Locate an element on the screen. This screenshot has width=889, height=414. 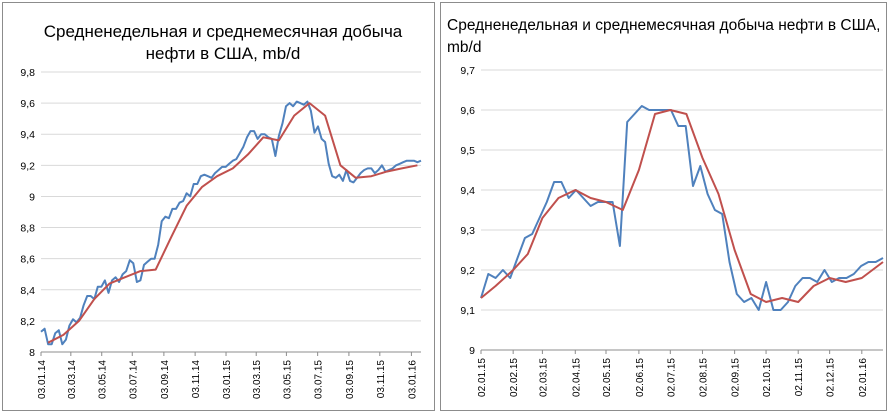
left-chart-y-tick-label: 9 is located at coordinates (32, 197).